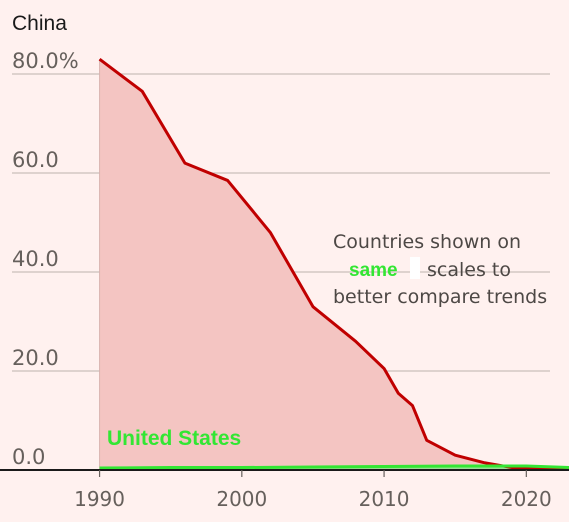 The image size is (569, 522). What do you see at coordinates (384, 499) in the screenshot?
I see `x-tick-label: 2010` at bounding box center [384, 499].